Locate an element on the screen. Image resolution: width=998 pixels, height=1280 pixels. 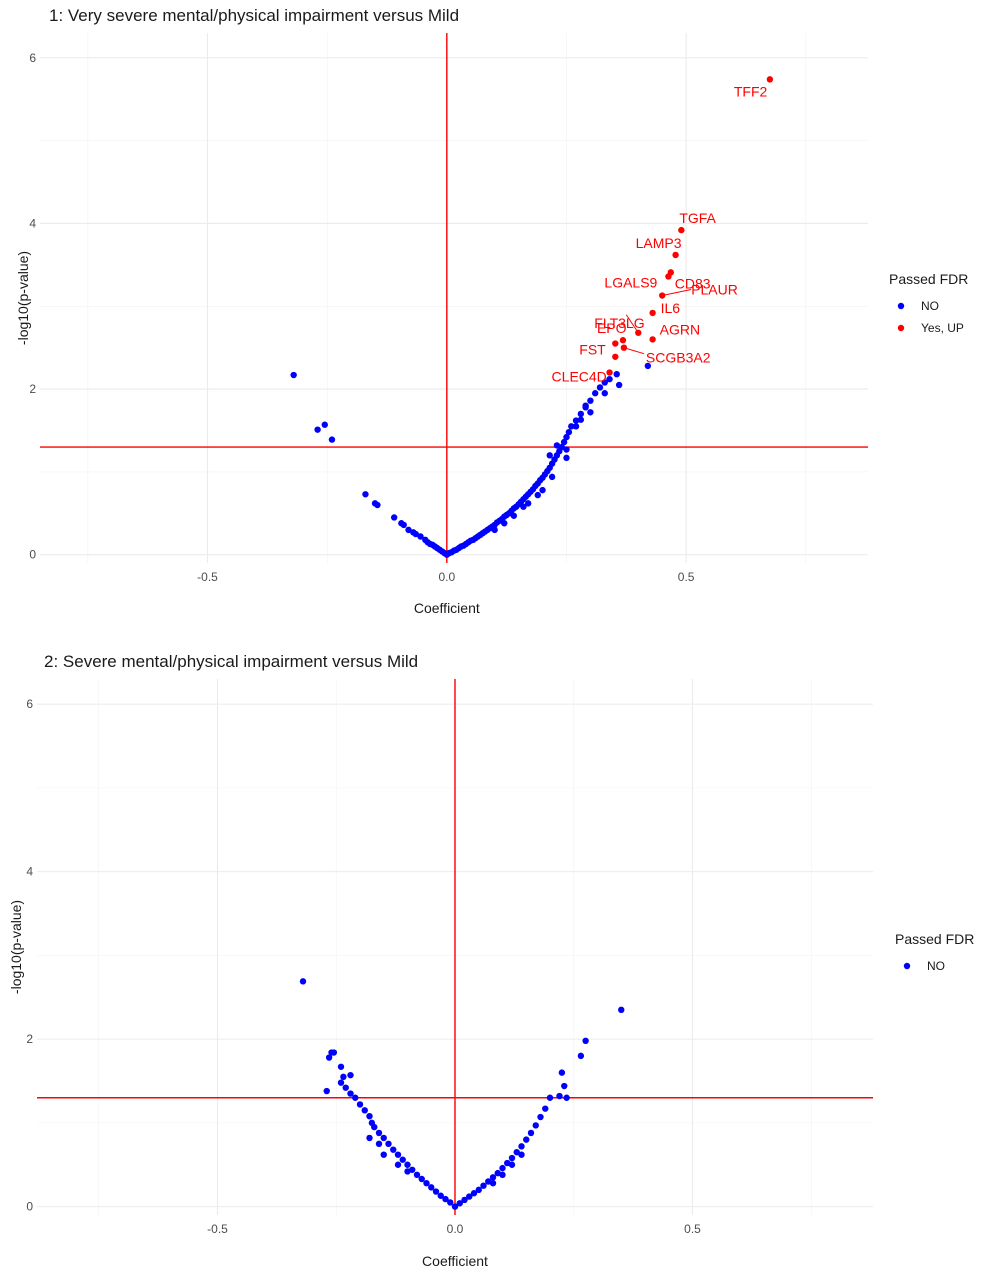
point-label: EPO is located at coordinates (612, 328).